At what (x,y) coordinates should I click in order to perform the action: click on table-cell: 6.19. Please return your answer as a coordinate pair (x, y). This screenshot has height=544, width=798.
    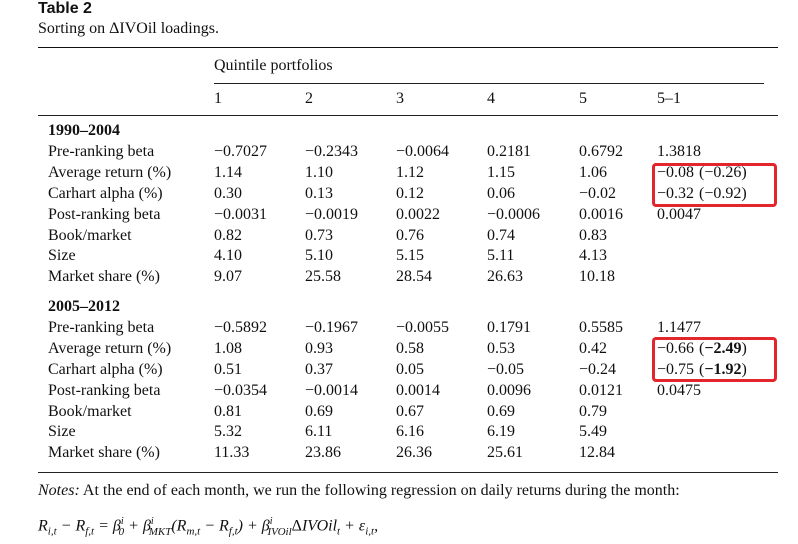
    Looking at the image, I should click on (501, 431).